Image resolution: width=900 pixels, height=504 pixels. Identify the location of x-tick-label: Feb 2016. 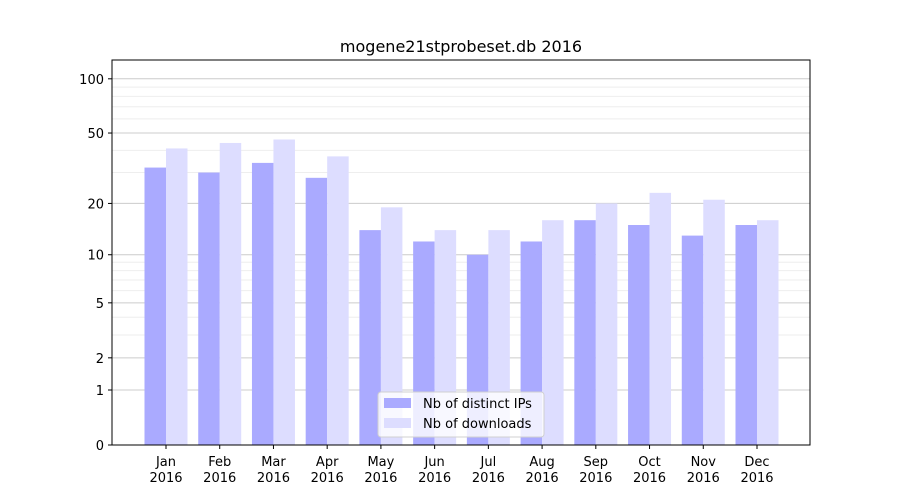
(219, 470).